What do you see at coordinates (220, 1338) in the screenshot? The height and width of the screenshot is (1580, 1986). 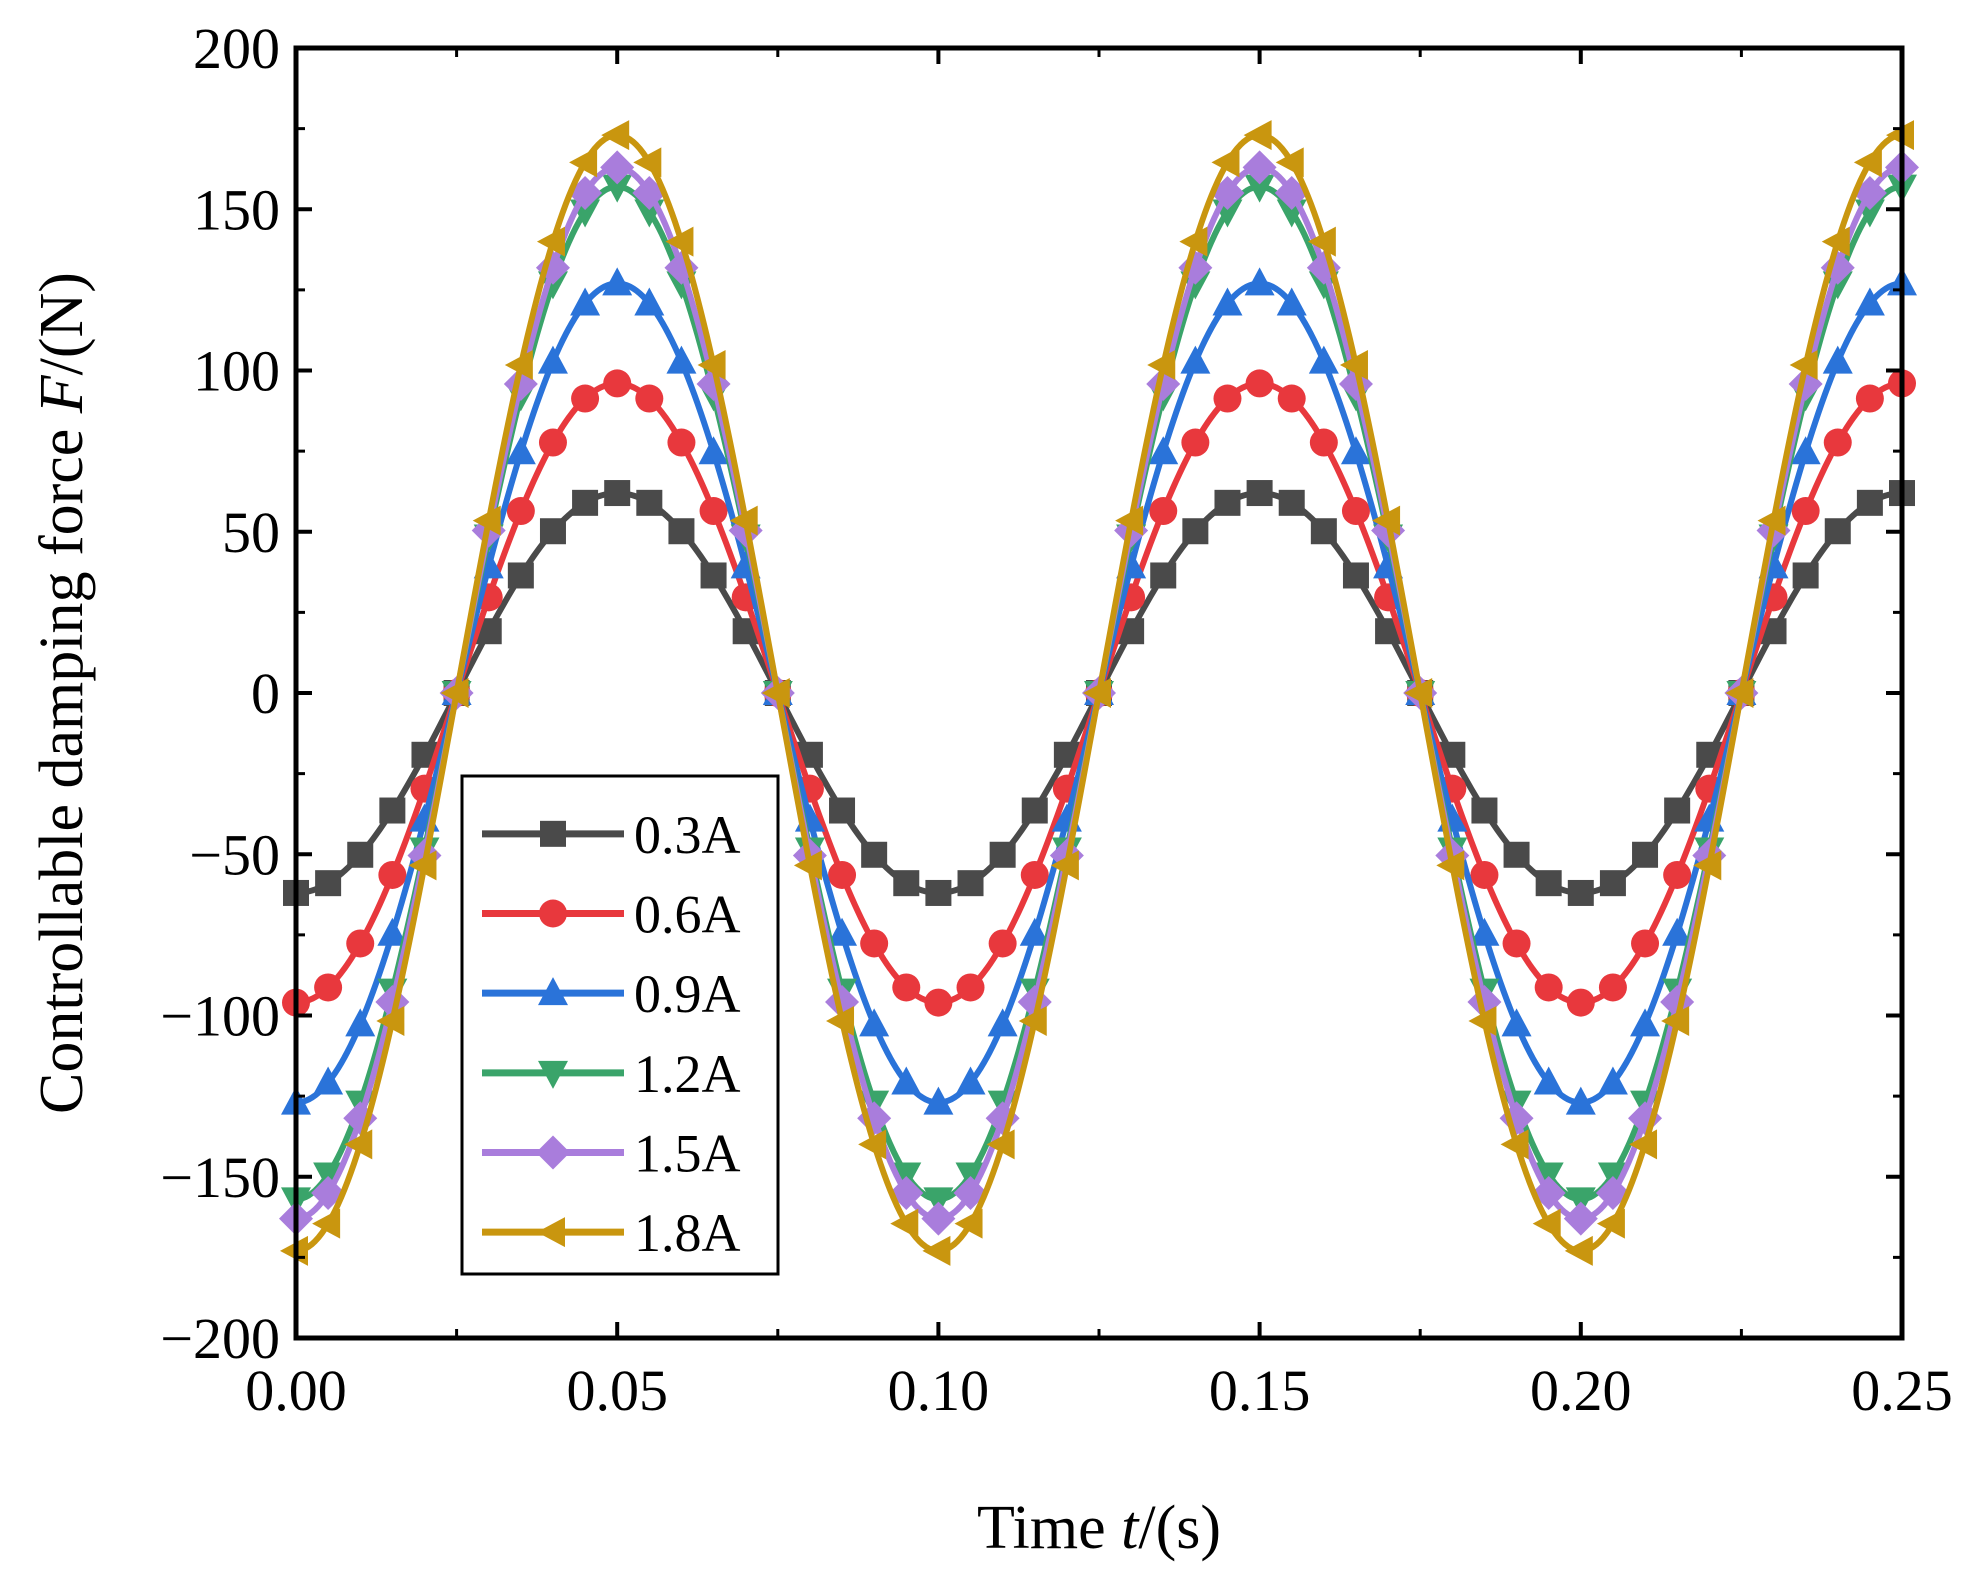 I see `y-tick-label: −200` at bounding box center [220, 1338].